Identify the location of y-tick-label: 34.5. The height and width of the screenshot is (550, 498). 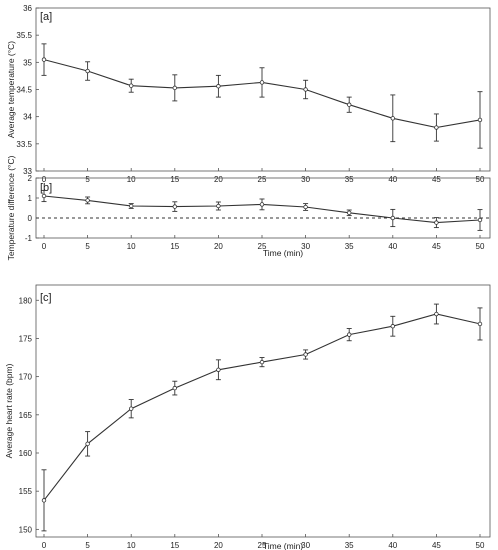
(24, 90).